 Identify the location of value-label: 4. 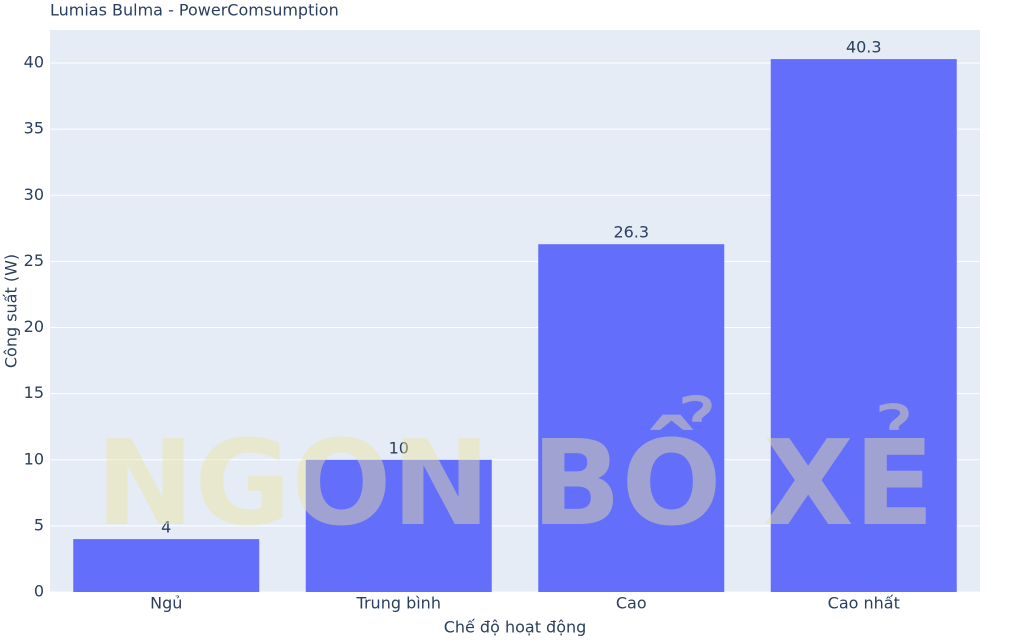
(166, 527).